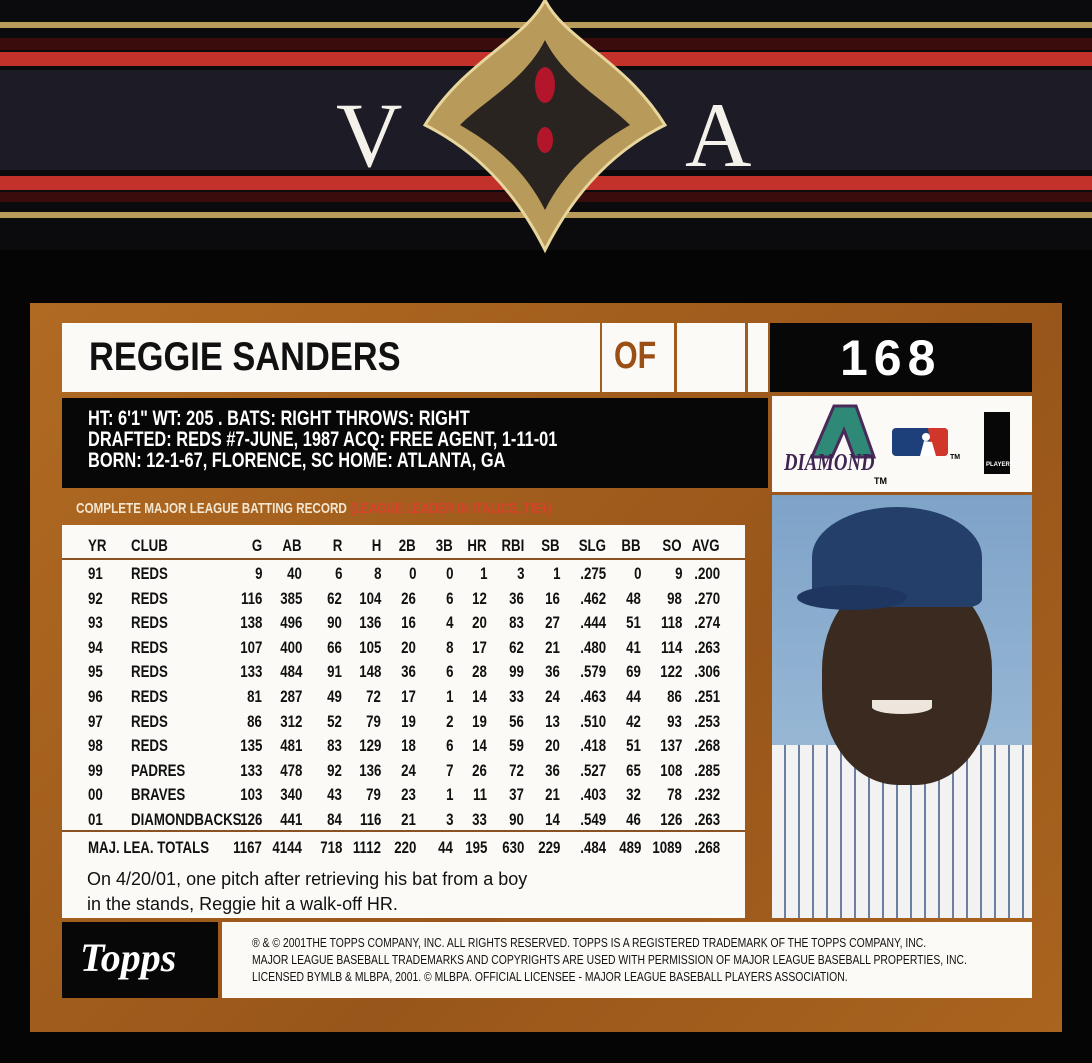 This screenshot has width=1092, height=1063. What do you see at coordinates (593, 770) in the screenshot?
I see `table-cell: .527` at bounding box center [593, 770].